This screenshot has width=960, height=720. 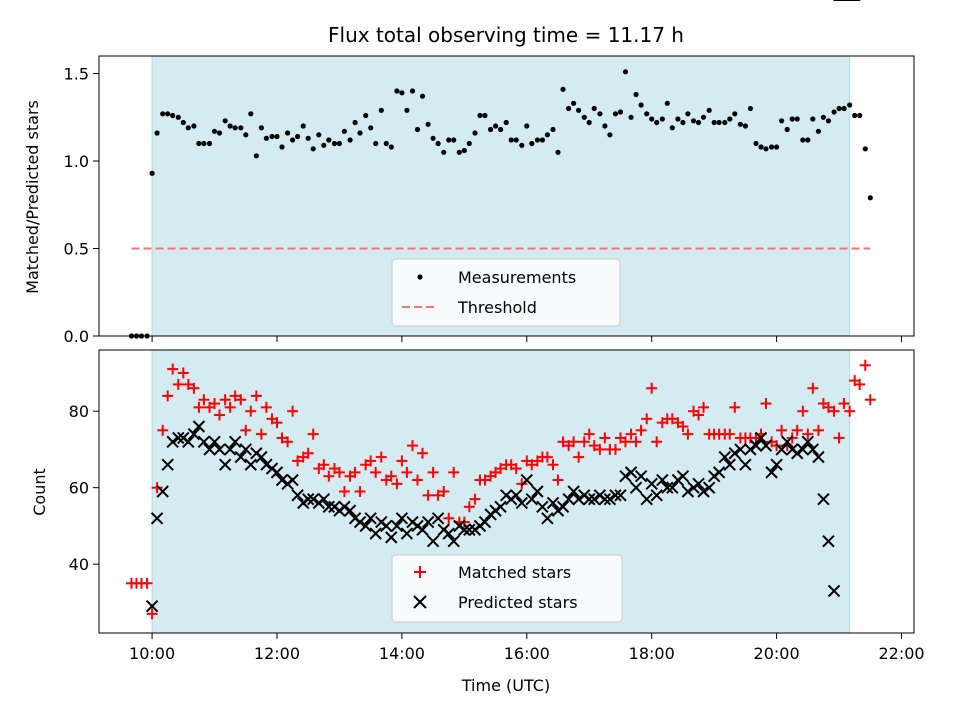 I want to click on bottom-y-tick-label: 40, so click(x=79, y=564).